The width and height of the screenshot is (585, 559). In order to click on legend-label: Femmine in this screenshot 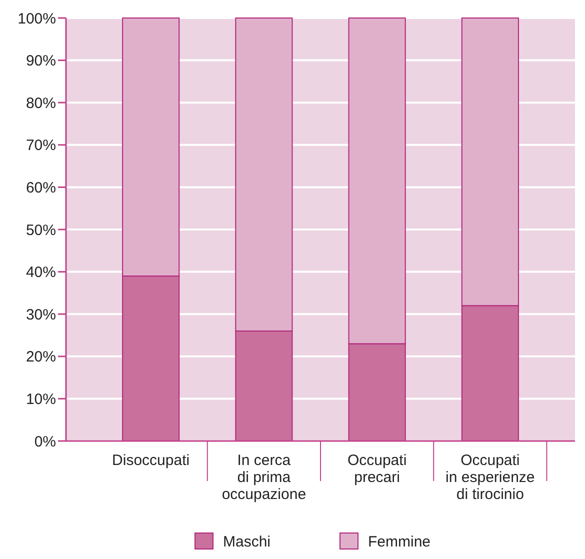, I will do `click(399, 541)`.